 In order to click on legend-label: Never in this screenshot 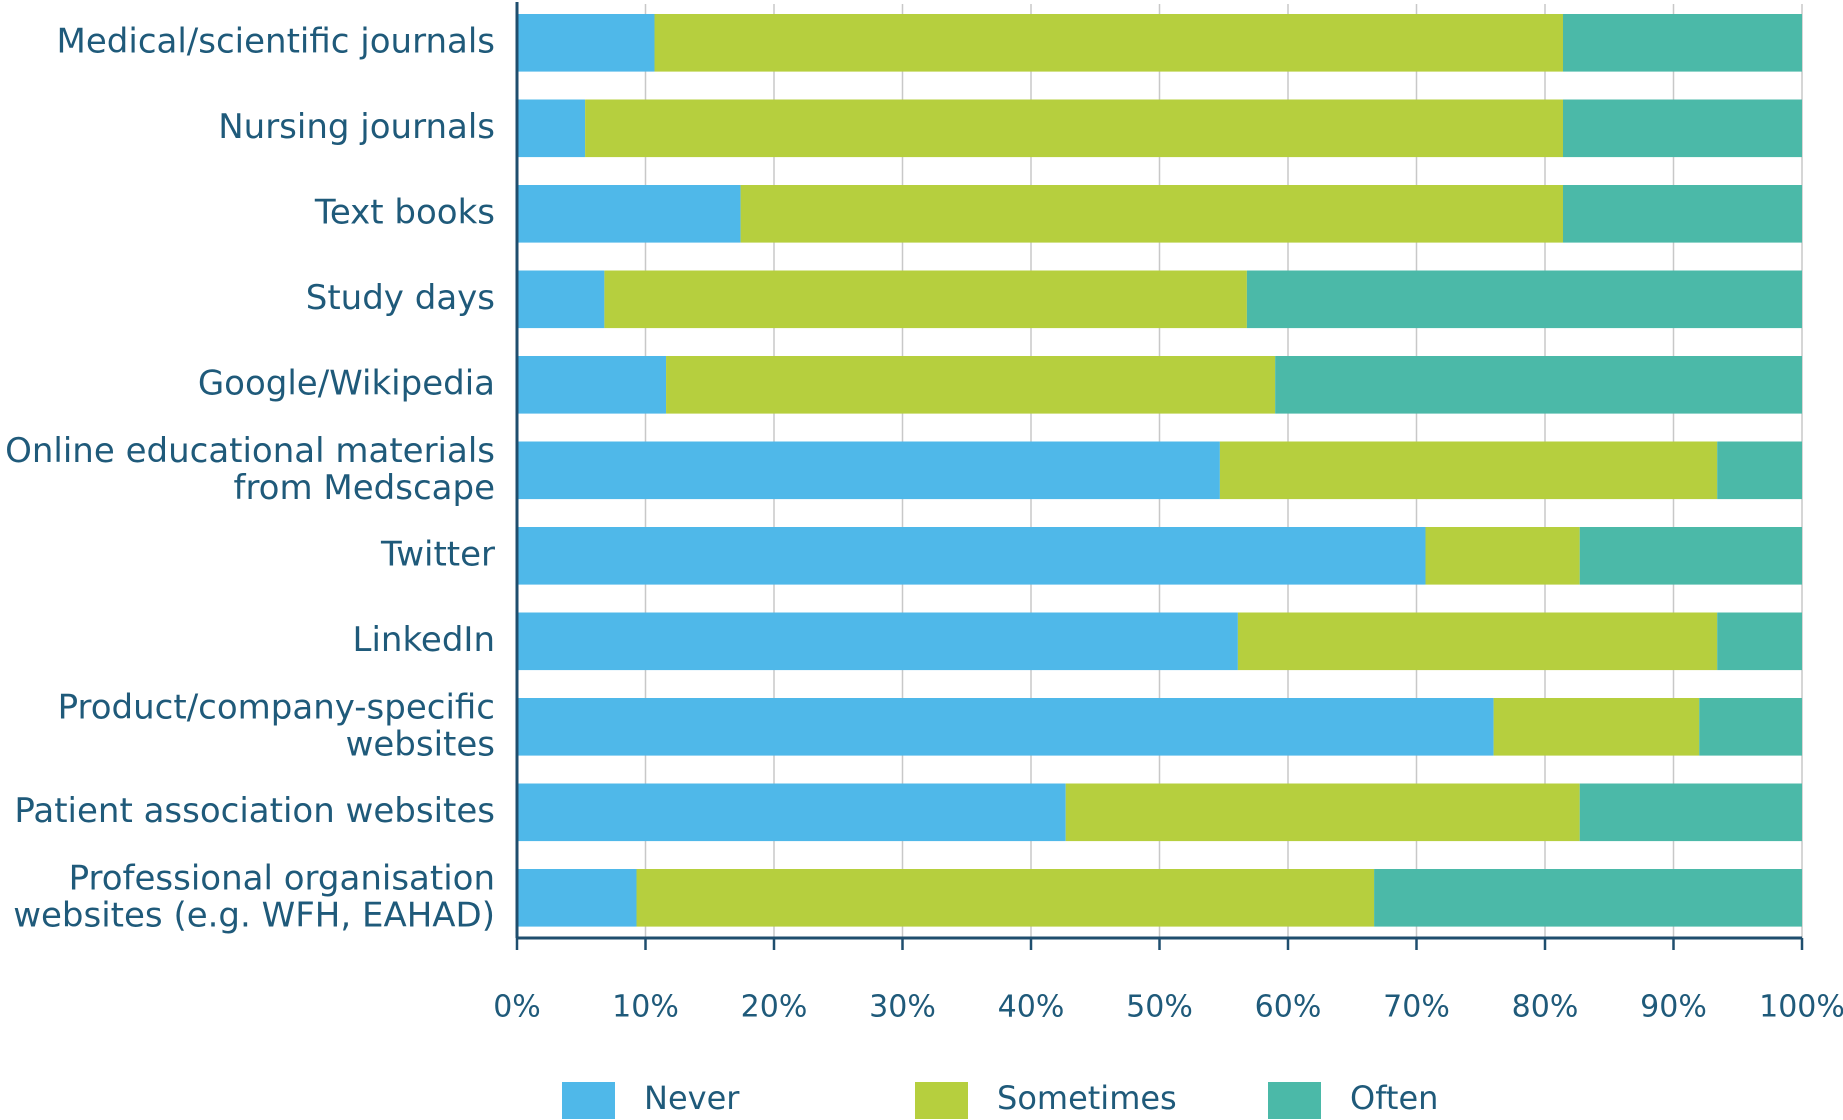, I will do `click(692, 1098)`.